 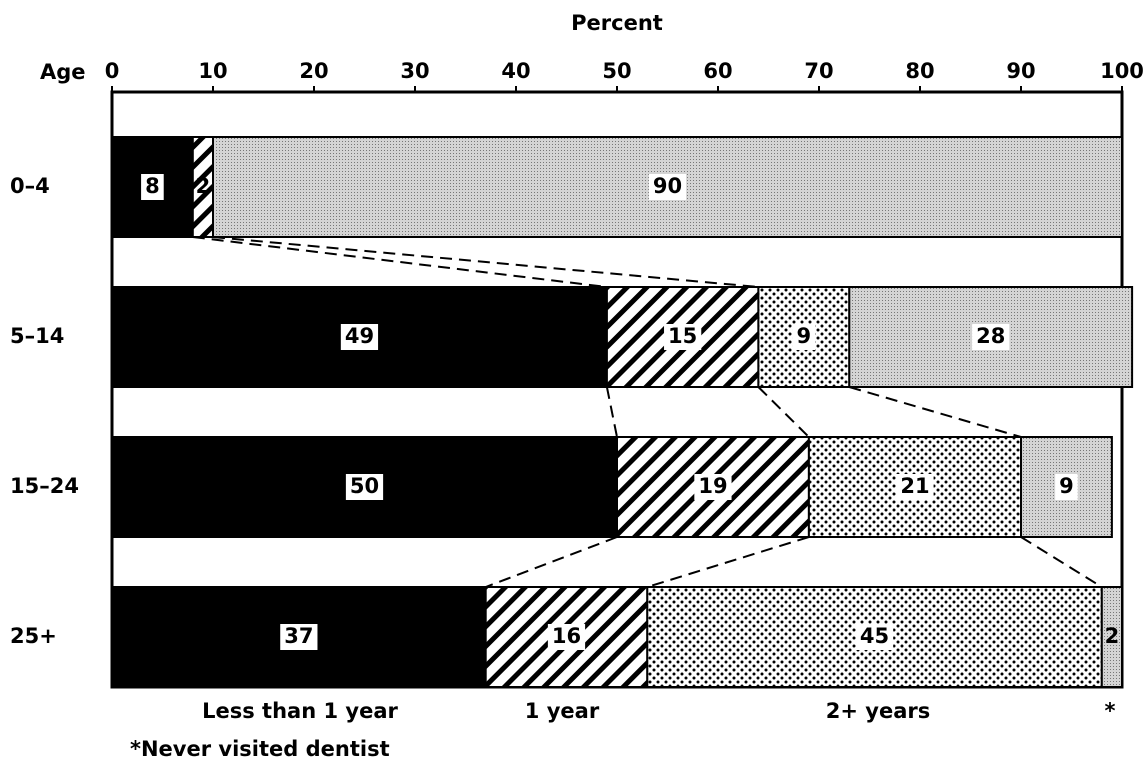 I want to click on value-label: 16, so click(x=566, y=636).